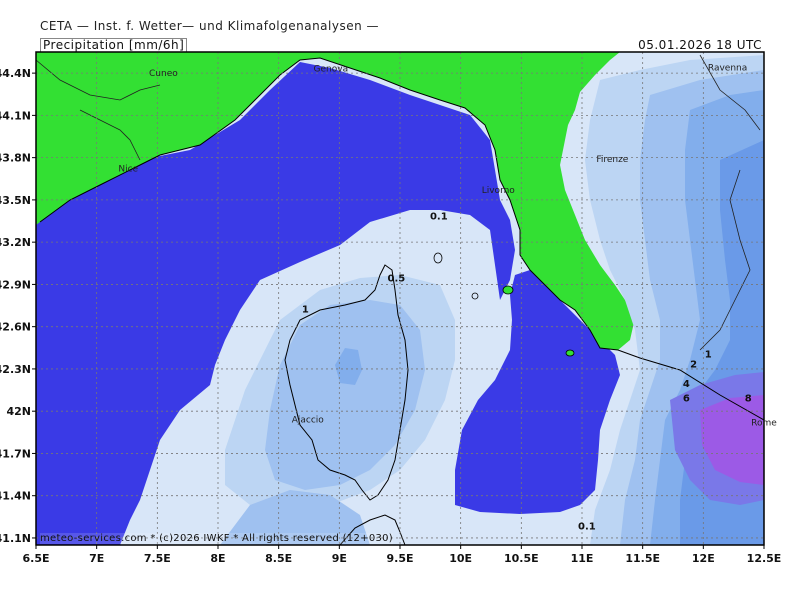 The width and height of the screenshot is (800, 600). What do you see at coordinates (703, 558) in the screenshot?
I see `lon-tick-label: 12E` at bounding box center [703, 558].